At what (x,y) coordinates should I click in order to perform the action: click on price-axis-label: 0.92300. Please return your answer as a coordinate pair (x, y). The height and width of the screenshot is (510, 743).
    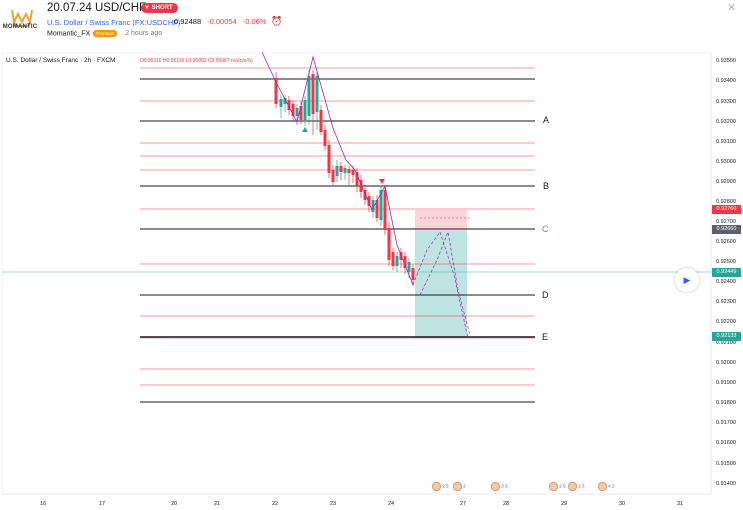
    Looking at the image, I should click on (726, 302).